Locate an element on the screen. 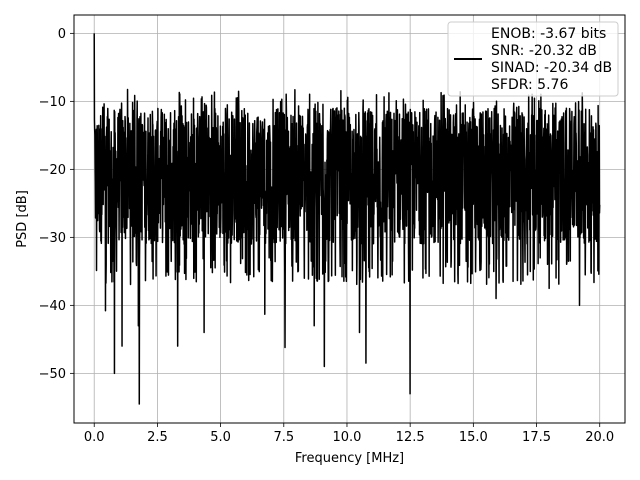 Image resolution: width=640 pixels, height=480 pixels. y-tick-label: −10 is located at coordinates (52, 102).